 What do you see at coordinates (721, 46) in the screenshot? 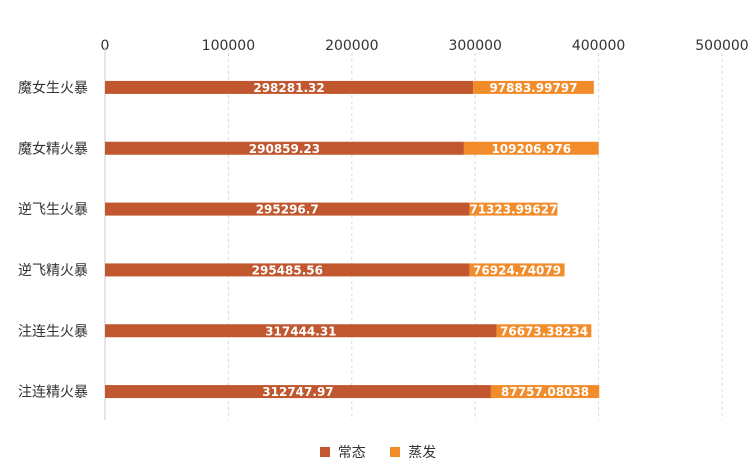
I see `x-tick-label: 500000` at bounding box center [721, 46].